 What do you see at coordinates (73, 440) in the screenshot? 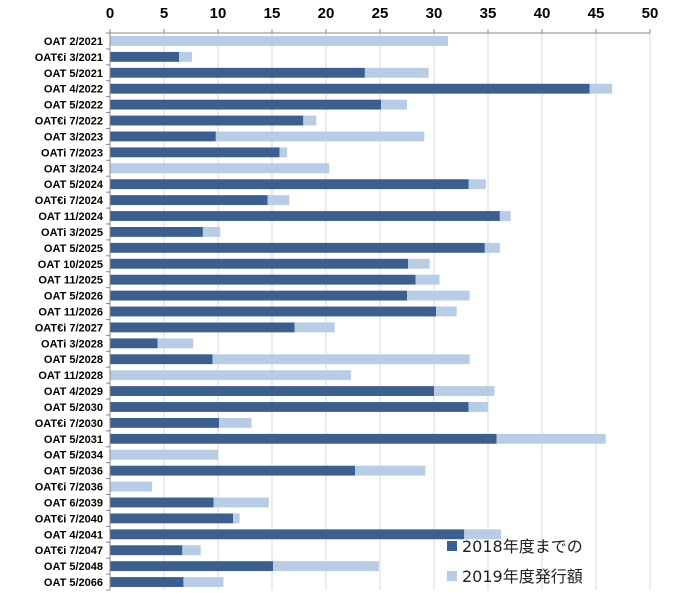
I see `y-category-label: OAT 5/2031` at bounding box center [73, 440].